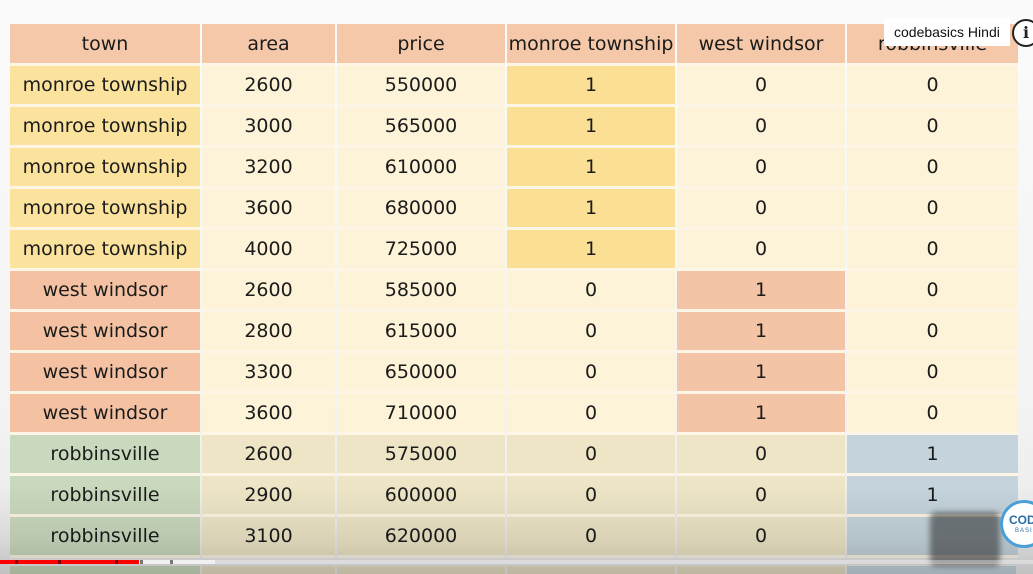 This screenshot has width=1033, height=574. I want to click on table-row: west windsor 2600 585000 0 1 0, so click(514, 291).